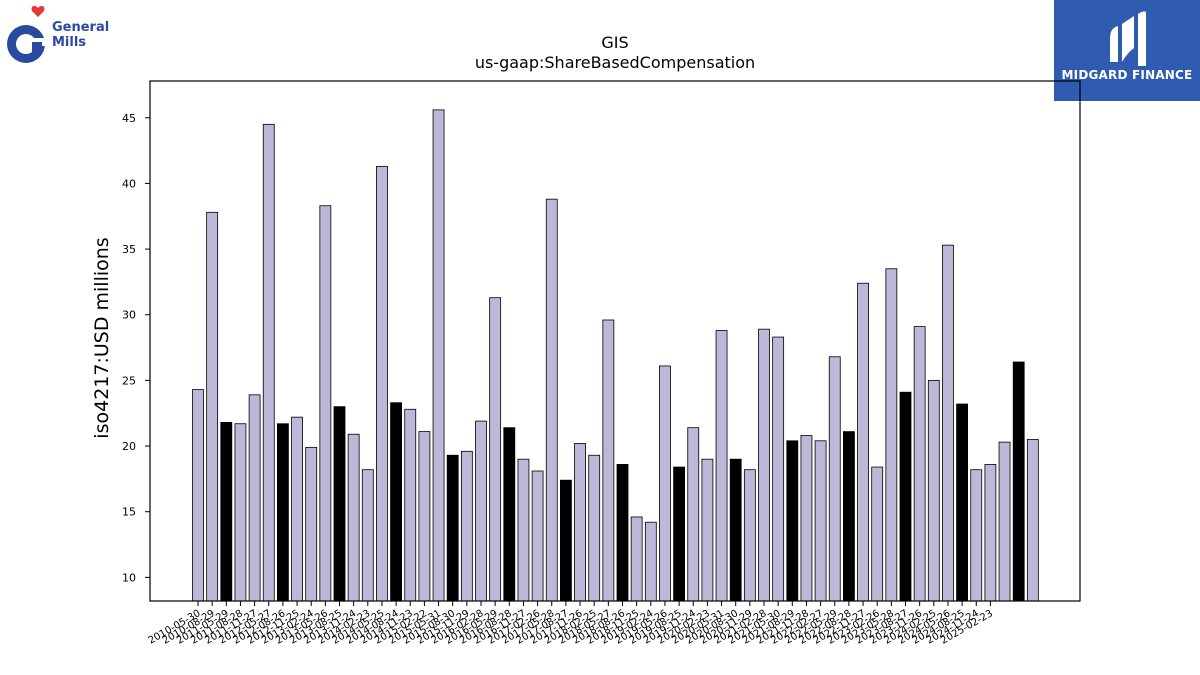  I want to click on y-tick-label: 40, so click(129, 183).